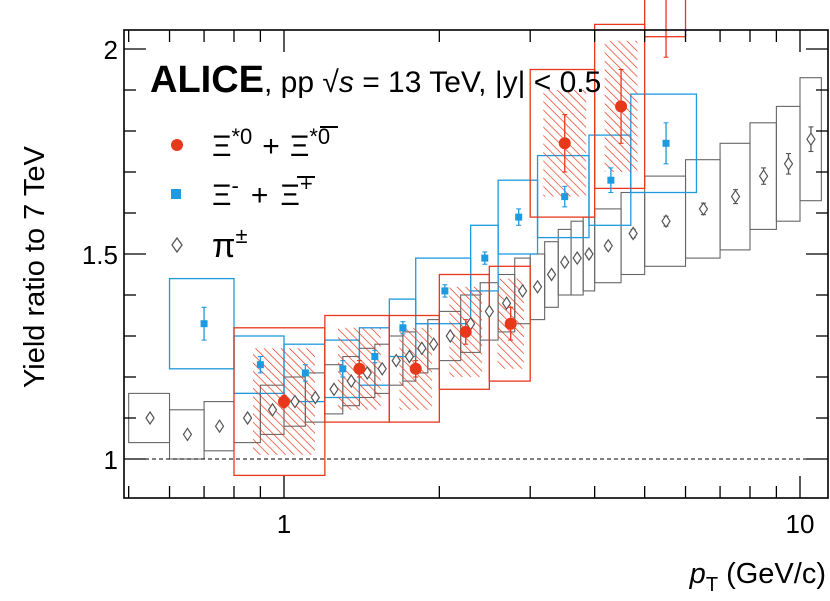 This screenshot has height=601, width=830. Describe the element at coordinates (424, 82) in the screenshot. I see `energy-label: = 13 TeV,` at that location.